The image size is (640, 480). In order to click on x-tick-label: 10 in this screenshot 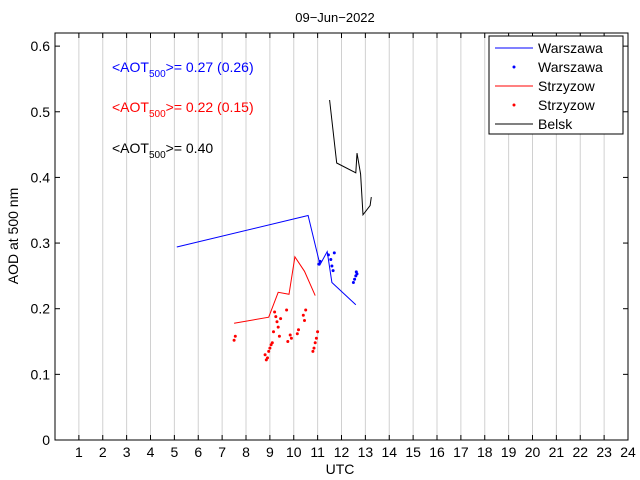, I will do `click(294, 452)`.